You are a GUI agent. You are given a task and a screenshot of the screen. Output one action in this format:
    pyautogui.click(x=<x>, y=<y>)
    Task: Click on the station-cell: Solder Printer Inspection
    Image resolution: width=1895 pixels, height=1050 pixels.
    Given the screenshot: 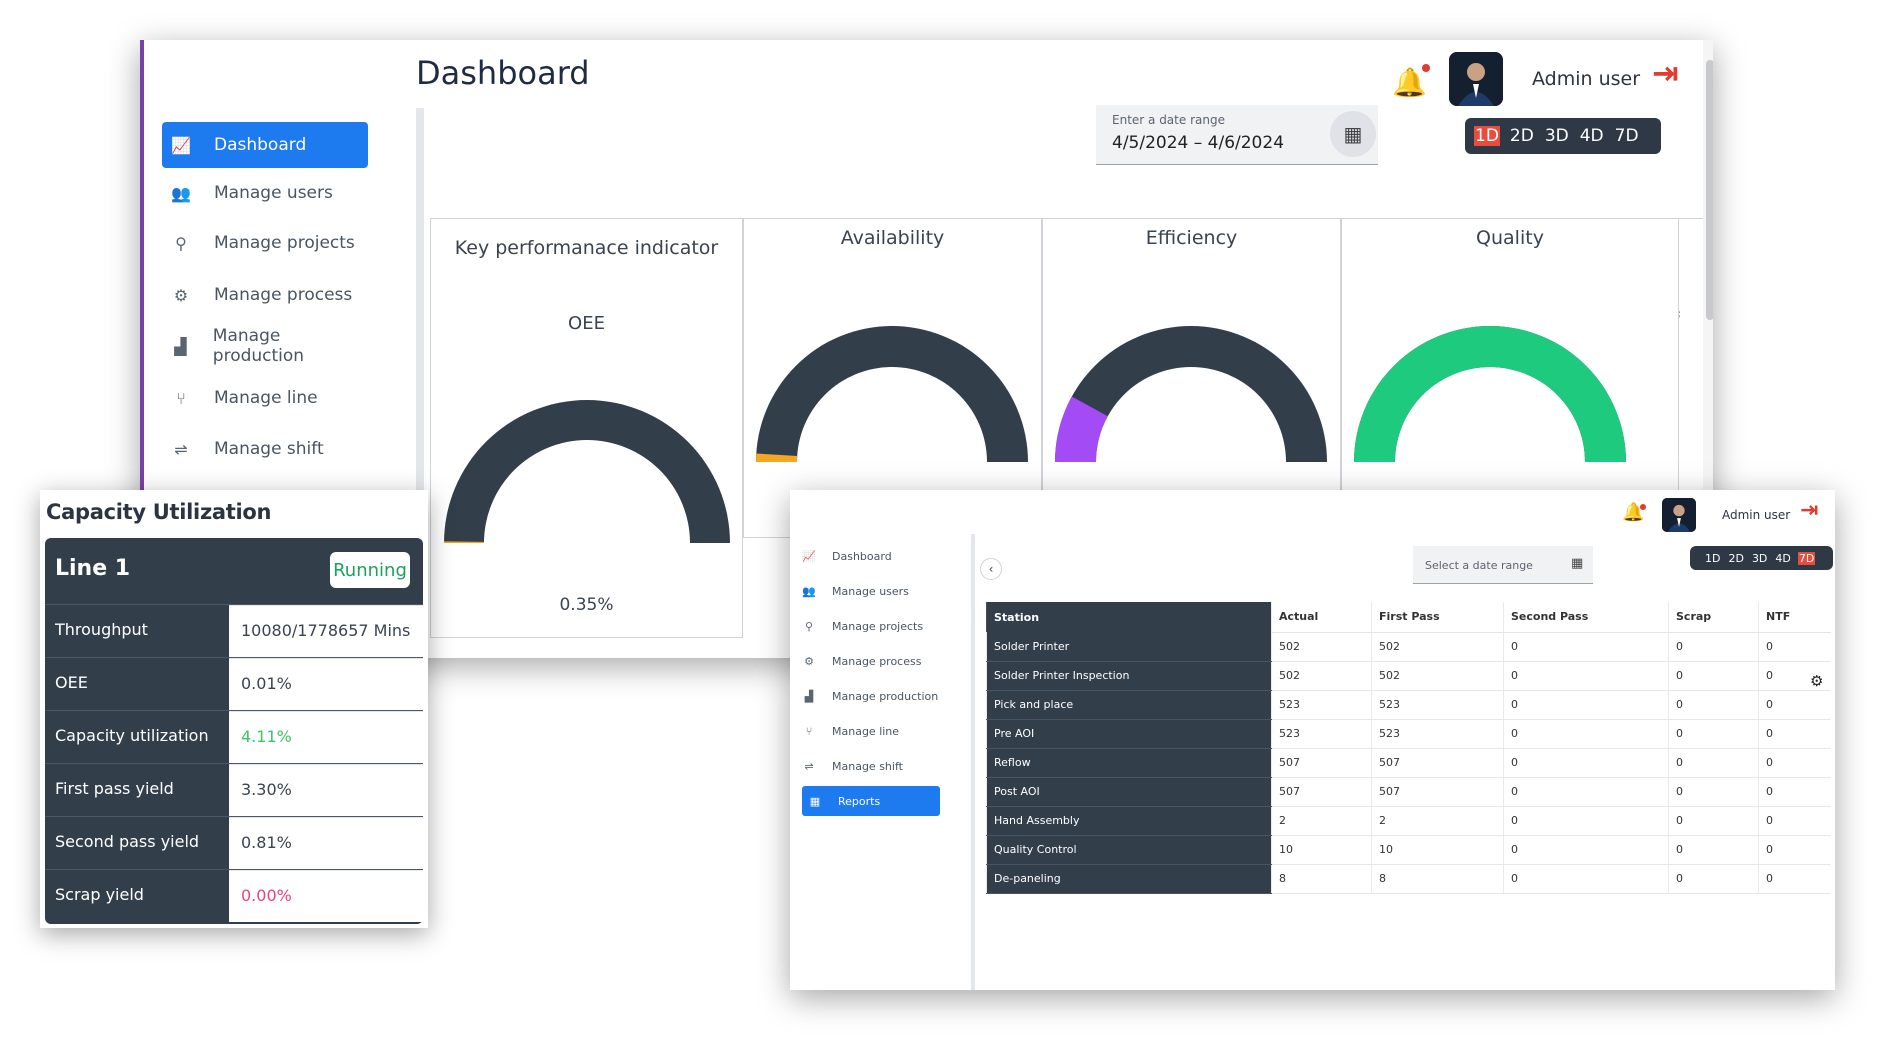 What is the action you would take?
    pyautogui.click(x=1129, y=676)
    